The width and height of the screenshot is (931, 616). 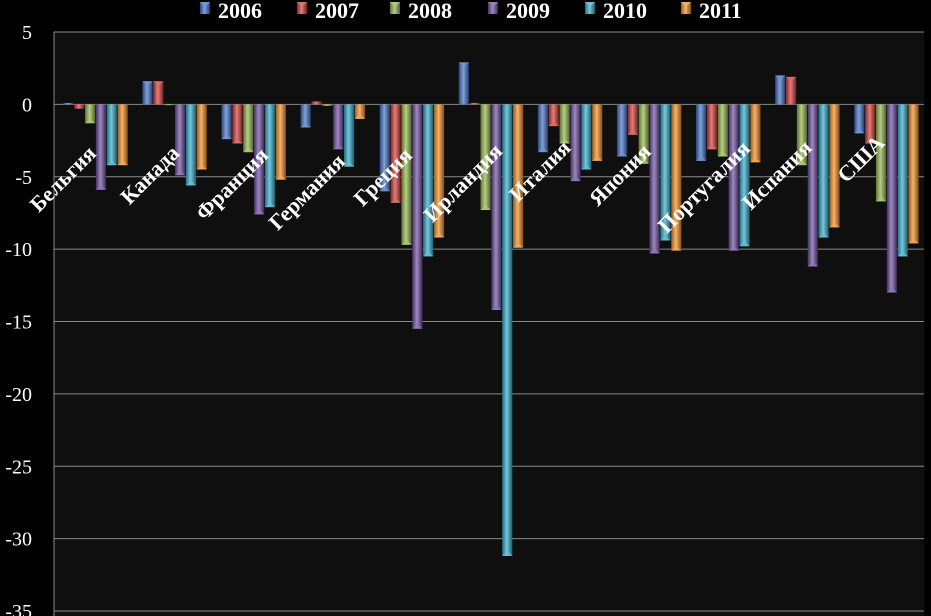 I want to click on legend-label: 2010, so click(x=625, y=11).